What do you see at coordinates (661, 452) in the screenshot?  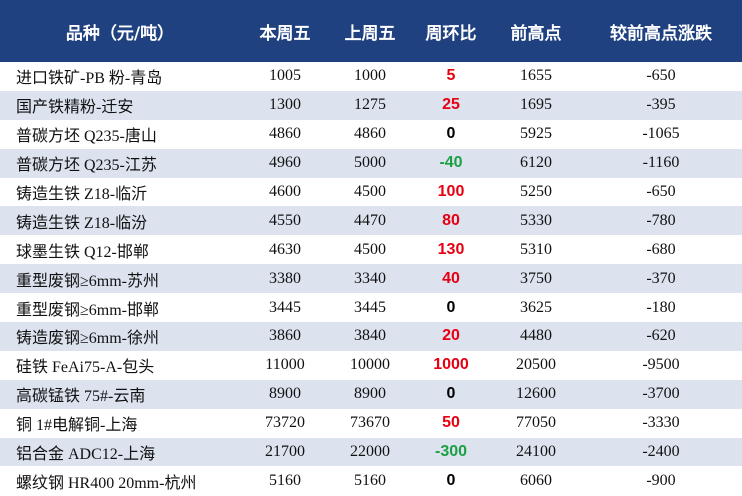 I see `table-cell: -2400` at bounding box center [661, 452].